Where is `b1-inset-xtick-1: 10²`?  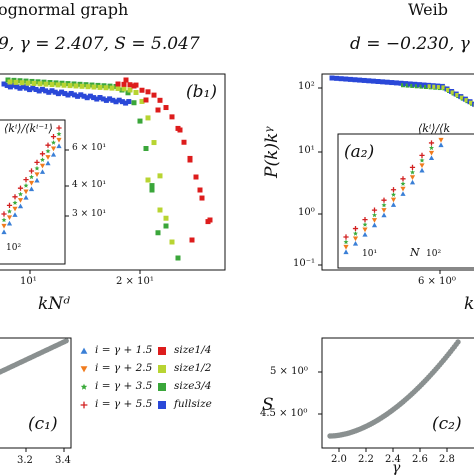
b1-inset-xtick-1: 10² is located at coordinates (13, 248).